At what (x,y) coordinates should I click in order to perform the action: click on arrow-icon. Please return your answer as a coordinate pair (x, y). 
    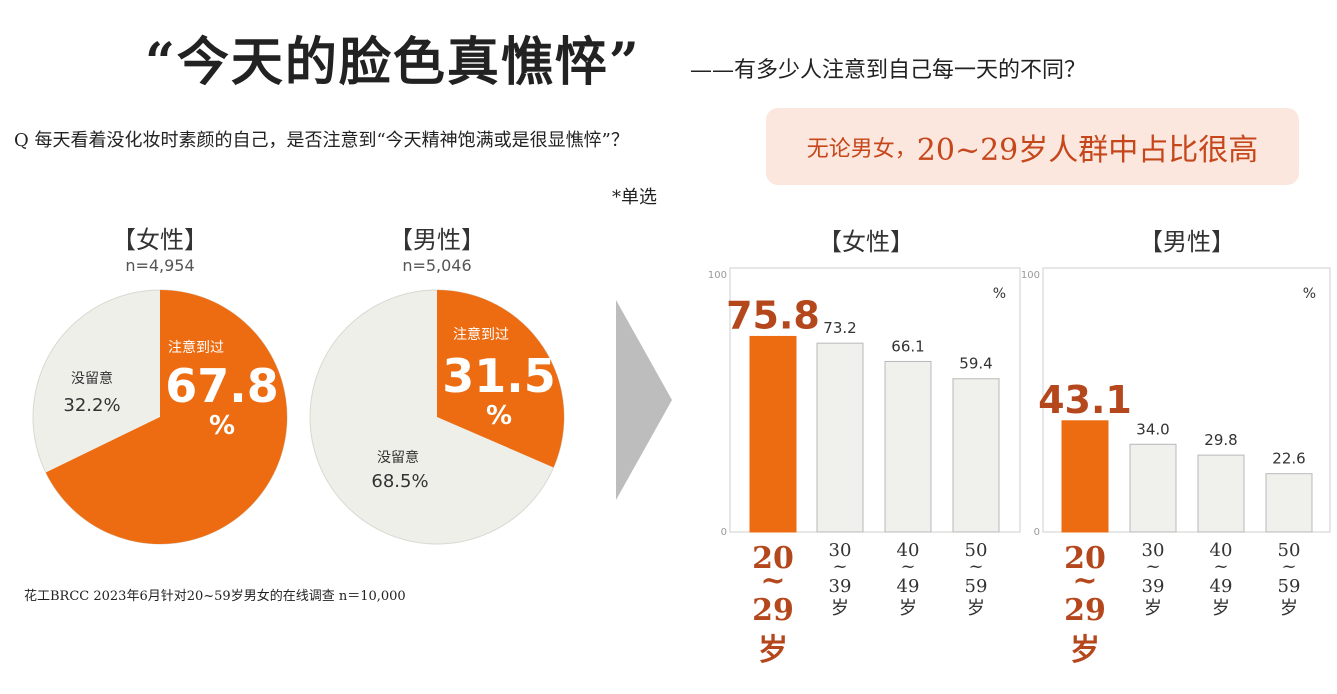
    Looking at the image, I should click on (644, 400).